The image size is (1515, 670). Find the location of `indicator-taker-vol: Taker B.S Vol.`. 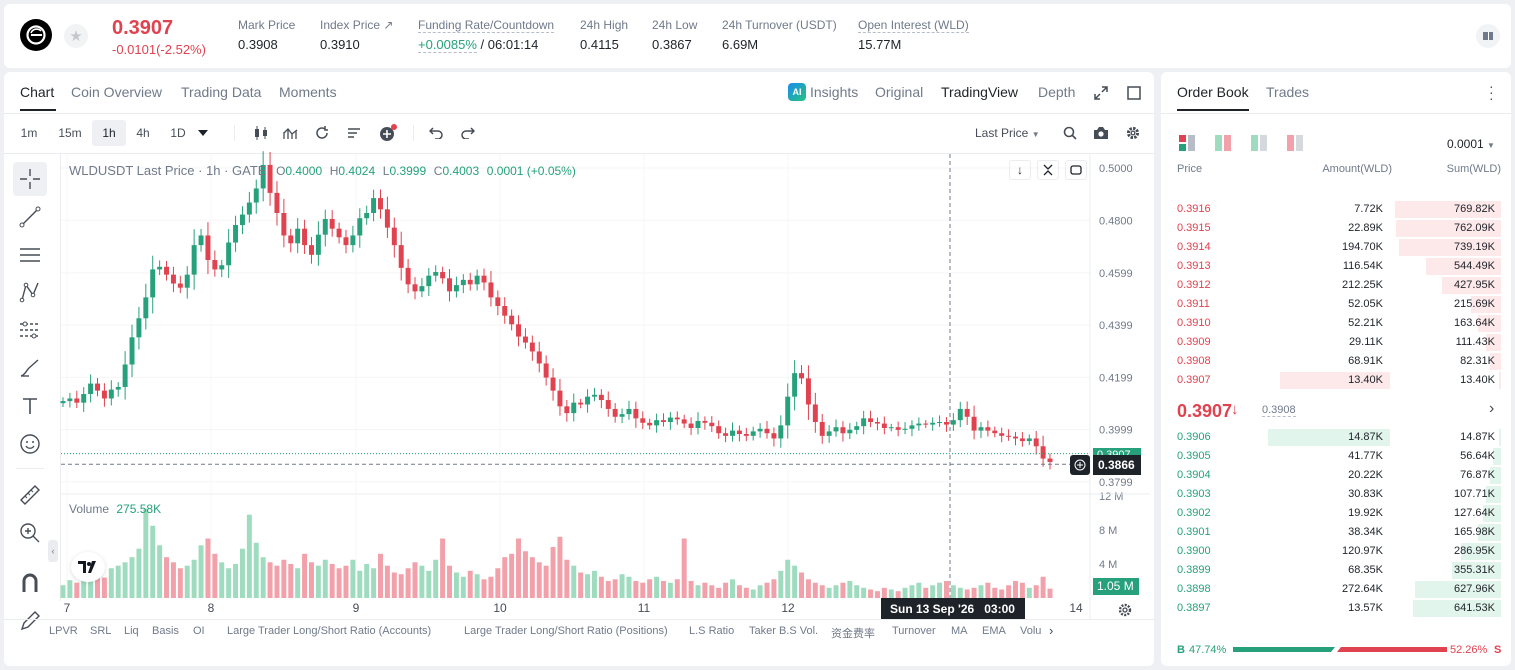

indicator-taker-vol: Taker B.S Vol. is located at coordinates (784, 631).